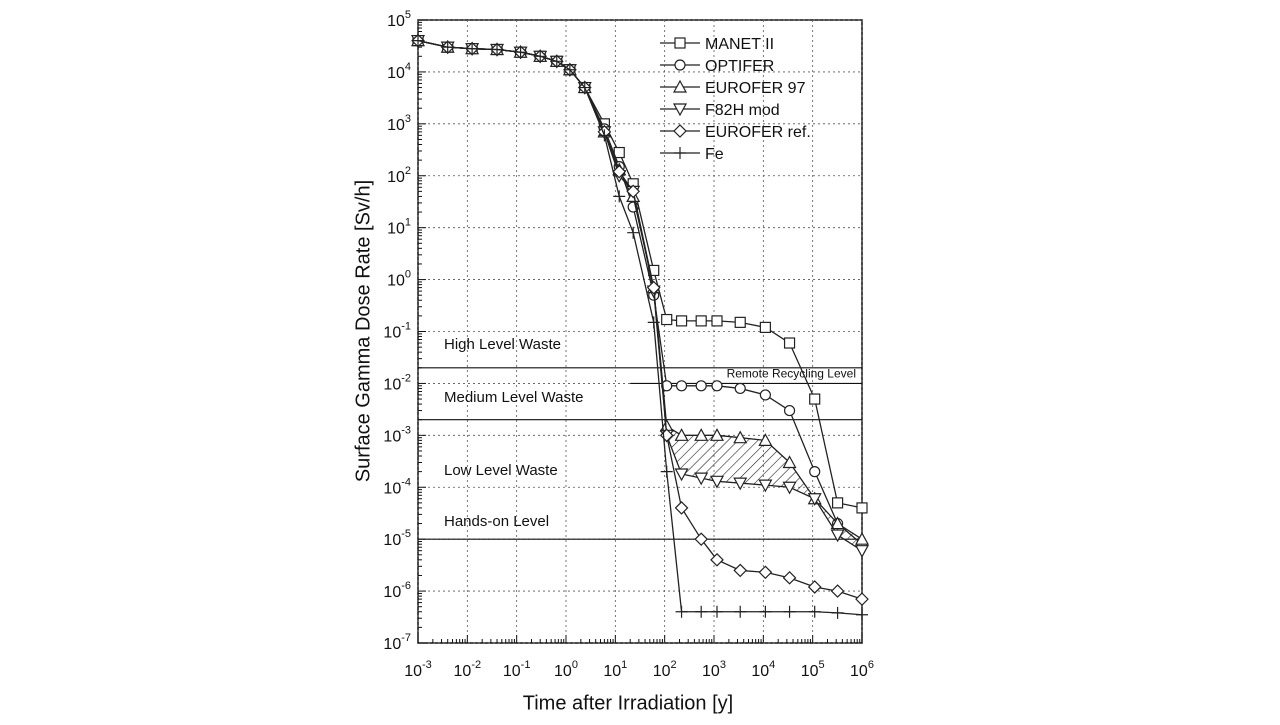 Image resolution: width=1280 pixels, height=725 pixels. I want to click on y-tick-label: 10⁻⁷, so click(397, 642).